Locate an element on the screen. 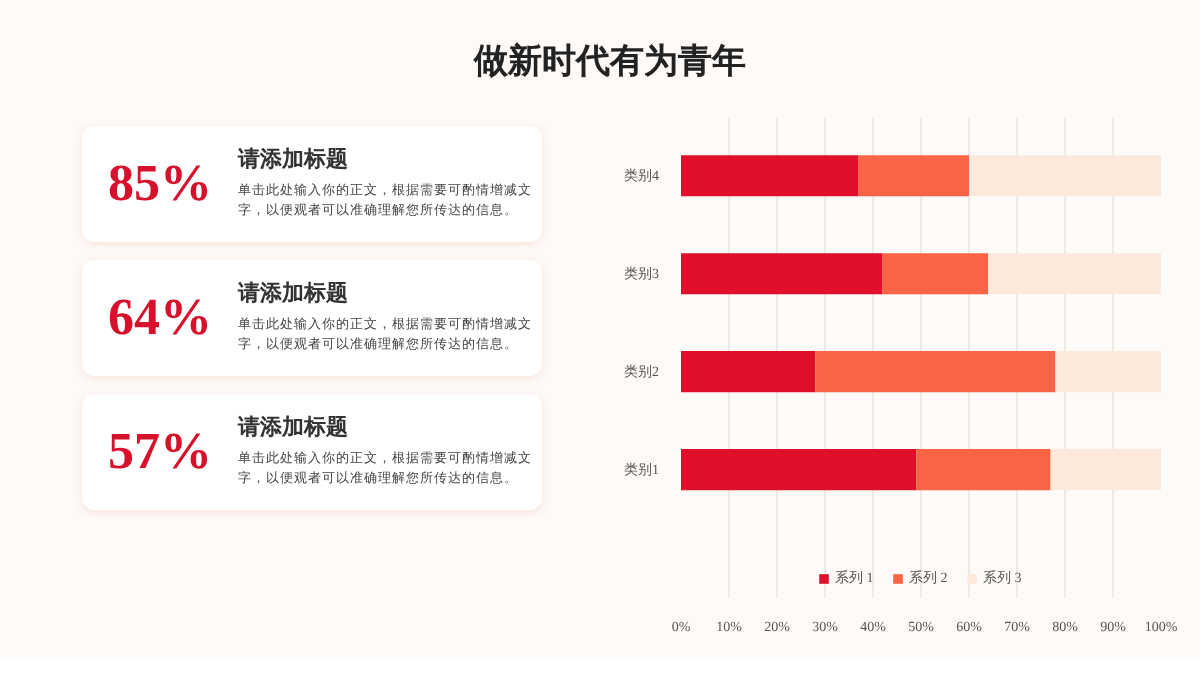  text: 64% is located at coordinates (160, 317).